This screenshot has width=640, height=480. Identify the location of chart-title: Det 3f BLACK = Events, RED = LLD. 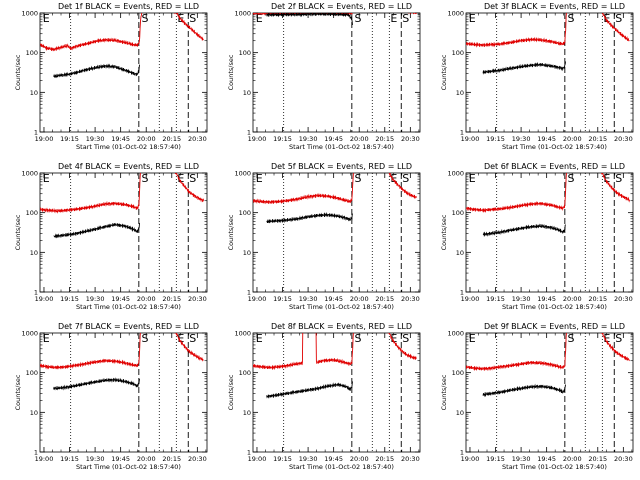
(554, 6).